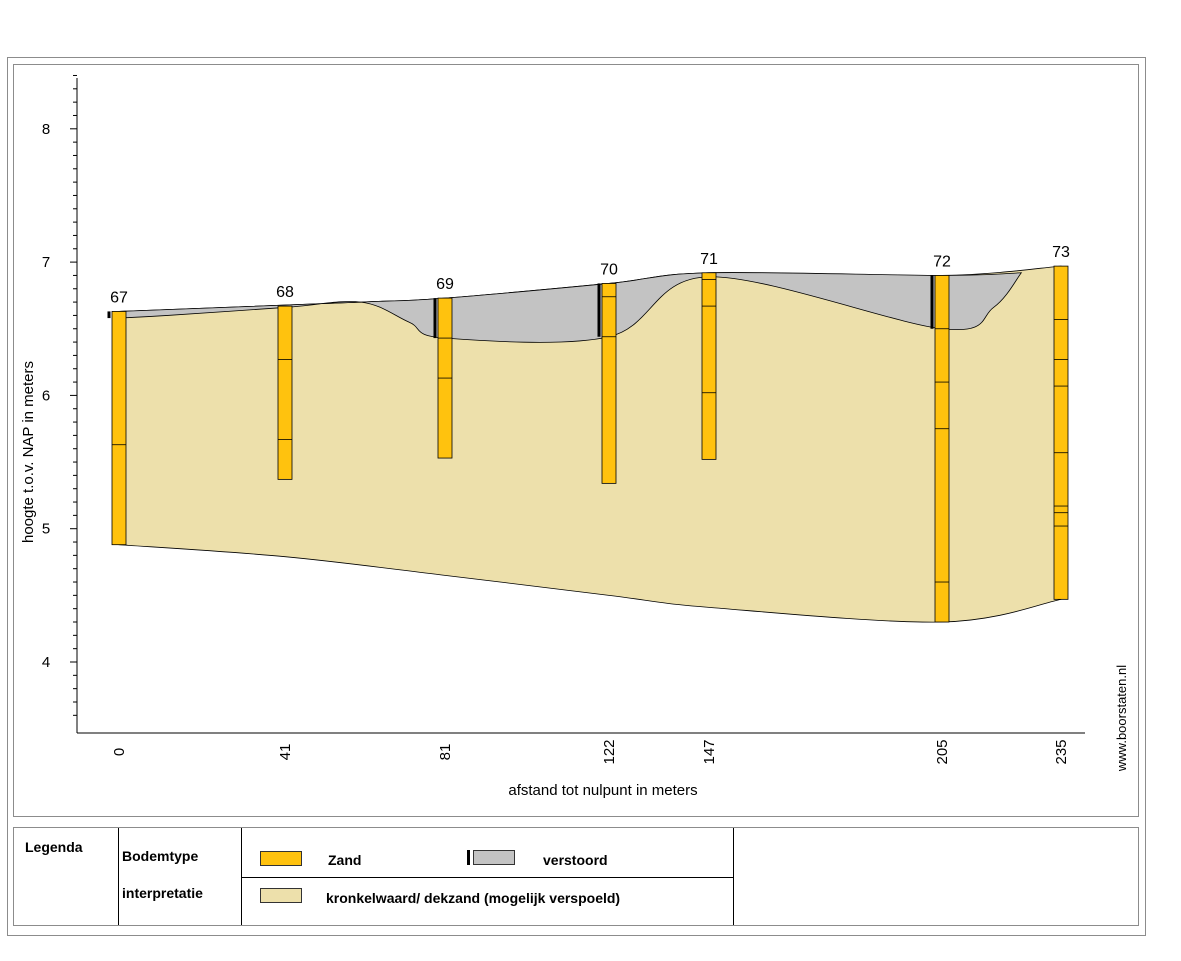 The height and width of the screenshot is (961, 1181). I want to click on y-axis-title: hoogte t.o.v. NAP in meters, so click(28, 452).